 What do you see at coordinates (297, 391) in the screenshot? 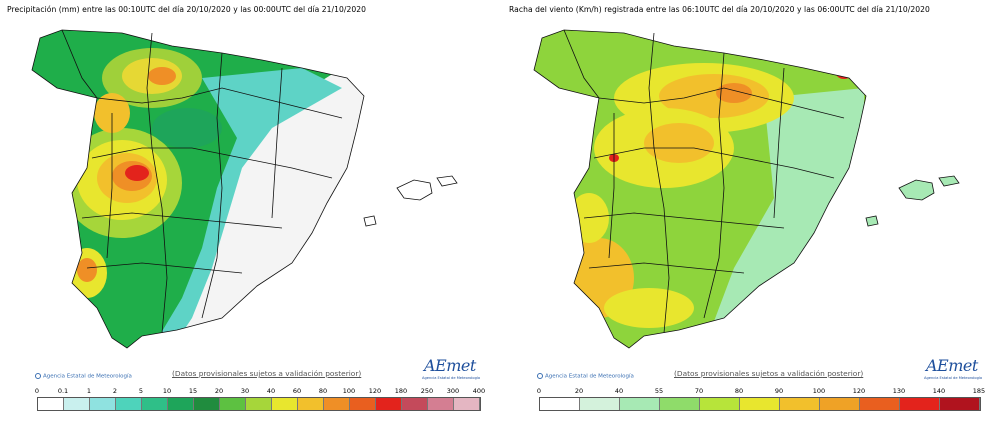
I see `legend-tick-label: 60` at bounding box center [297, 391].